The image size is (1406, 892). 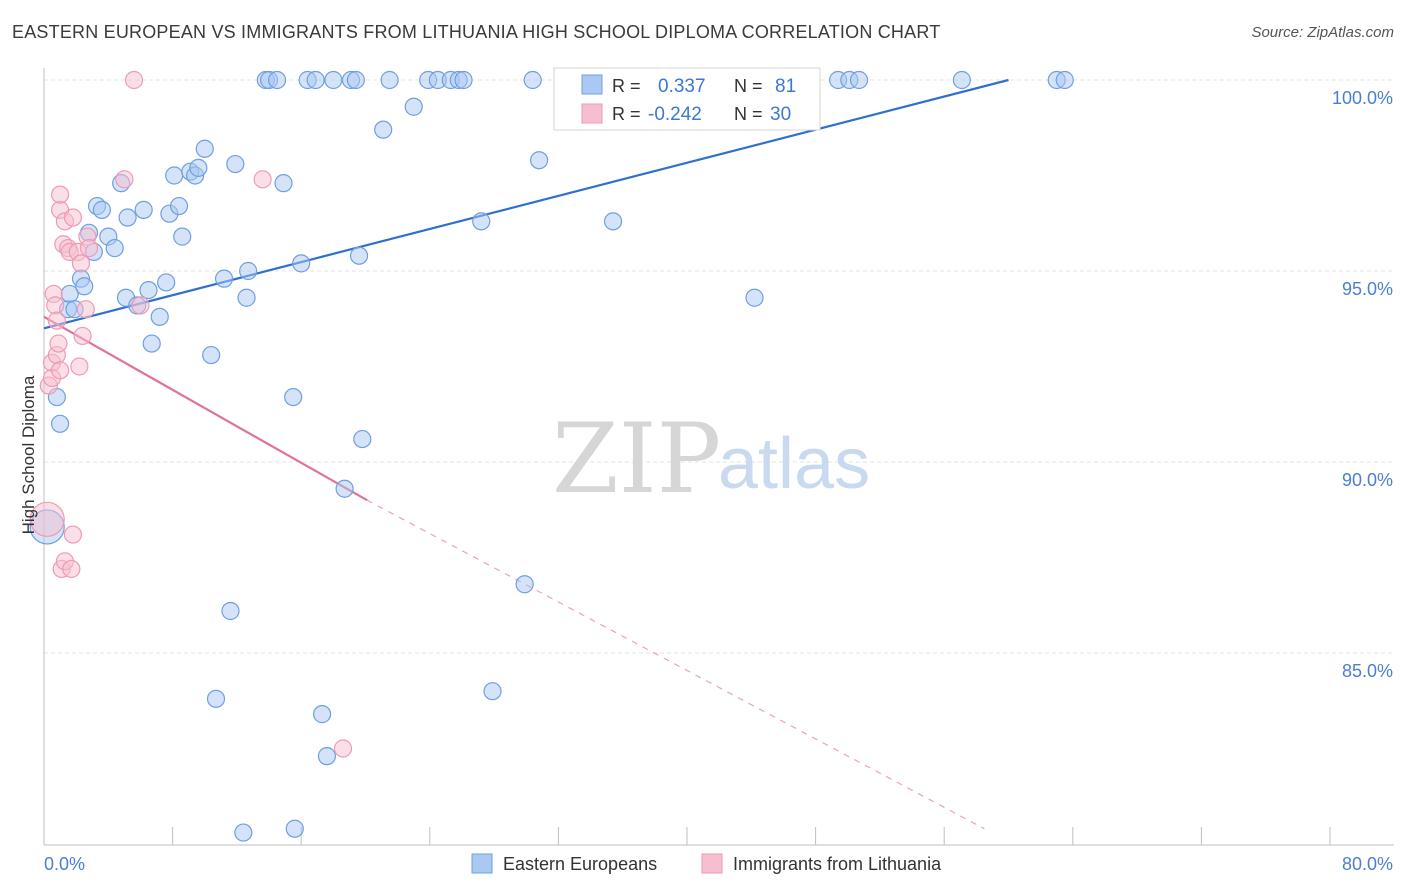 What do you see at coordinates (1367, 671) in the screenshot?
I see `y-tick-label: 85.0%` at bounding box center [1367, 671].